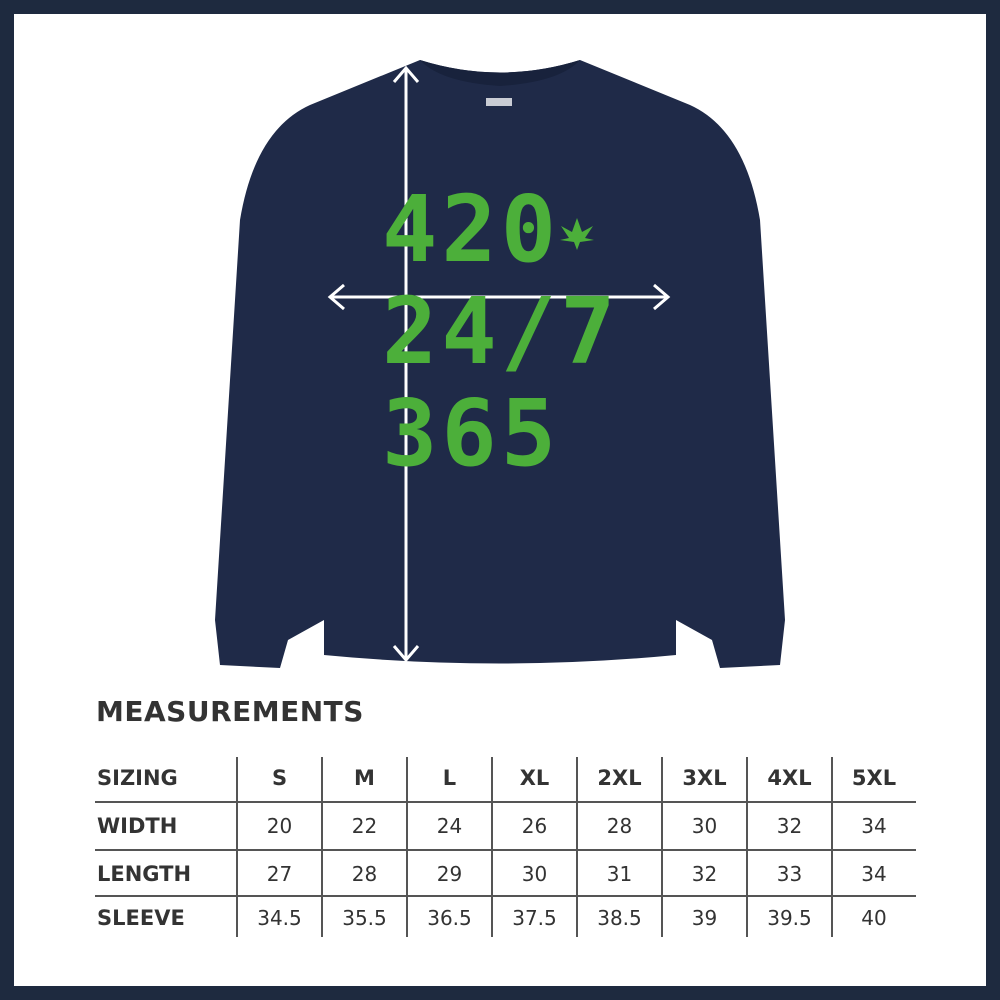 The image size is (1000, 1000). Describe the element at coordinates (449, 918) in the screenshot. I see `table-cell: 36.5` at that location.